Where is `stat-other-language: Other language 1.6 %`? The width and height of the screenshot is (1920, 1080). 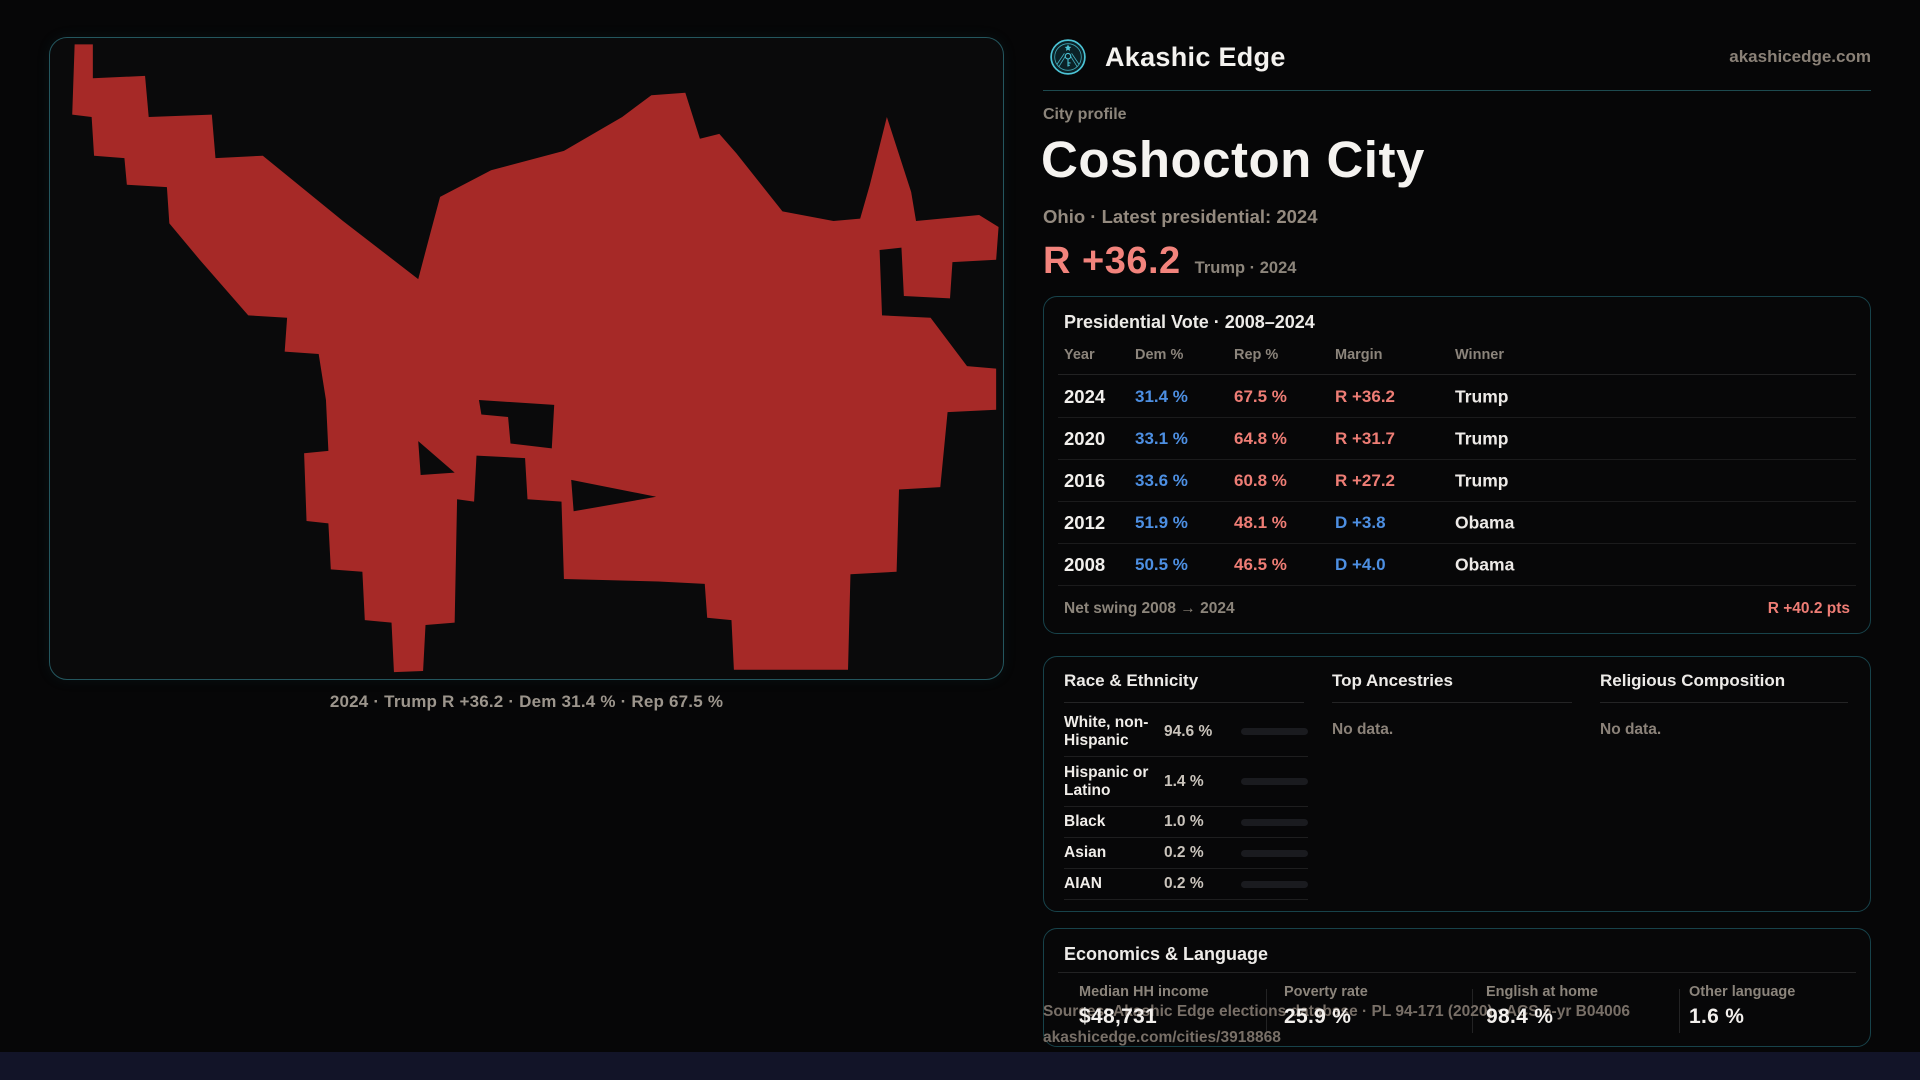
stat-other-language: Other language 1.6 % is located at coordinates (1742, 1006).